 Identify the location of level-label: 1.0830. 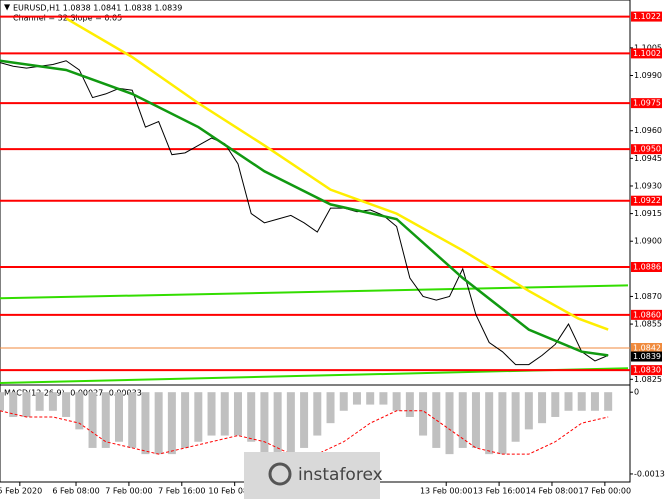
(647, 370).